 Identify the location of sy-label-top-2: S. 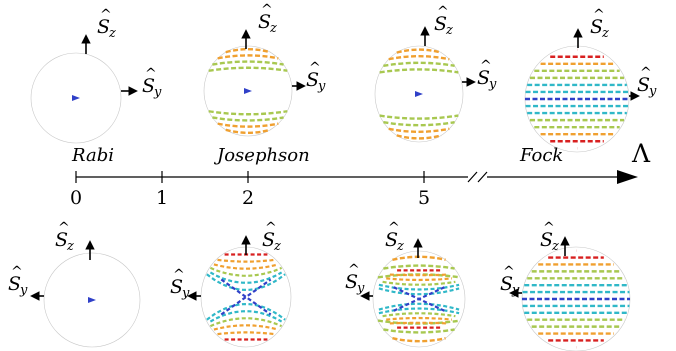
(483, 78).